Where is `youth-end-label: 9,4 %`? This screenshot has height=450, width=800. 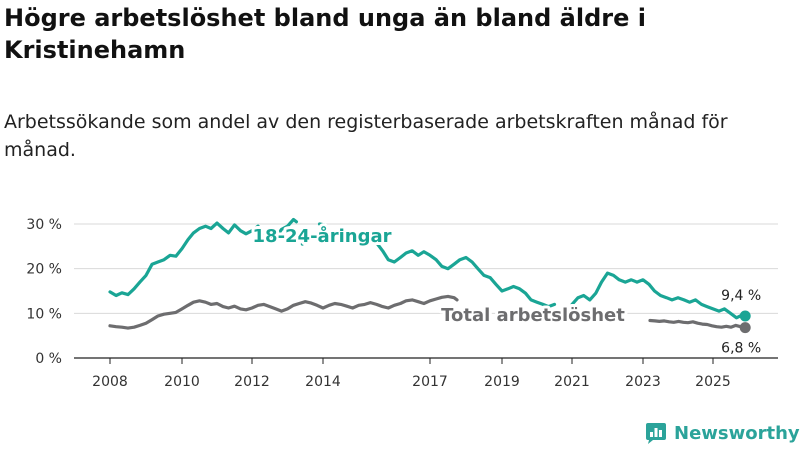
youth-end-label: 9,4 % is located at coordinates (741, 296).